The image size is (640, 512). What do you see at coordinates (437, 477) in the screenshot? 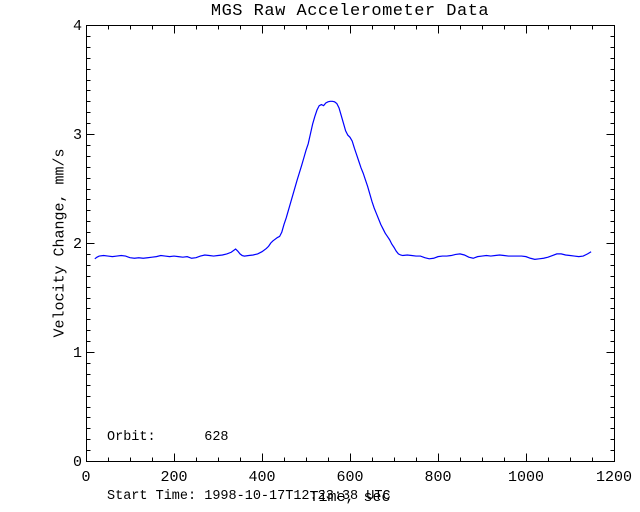
I see `x-tick-label: 800` at bounding box center [437, 477].